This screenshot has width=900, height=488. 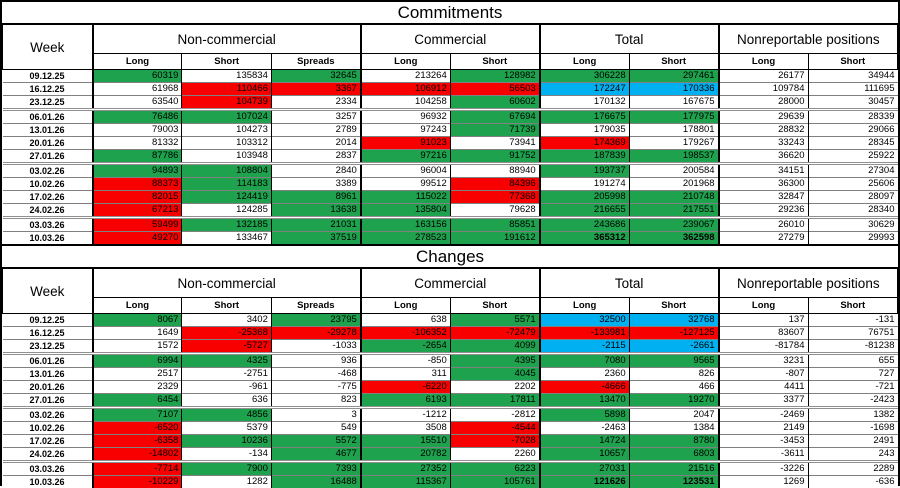 What do you see at coordinates (315, 62) in the screenshot?
I see `column-header-spreads: Spreads` at bounding box center [315, 62].